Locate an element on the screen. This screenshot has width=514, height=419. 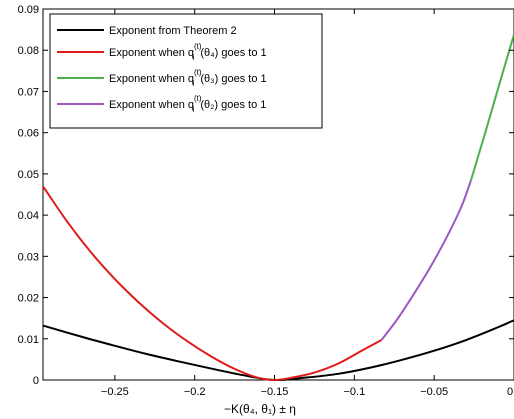
legend-box is located at coordinates (186, 71).